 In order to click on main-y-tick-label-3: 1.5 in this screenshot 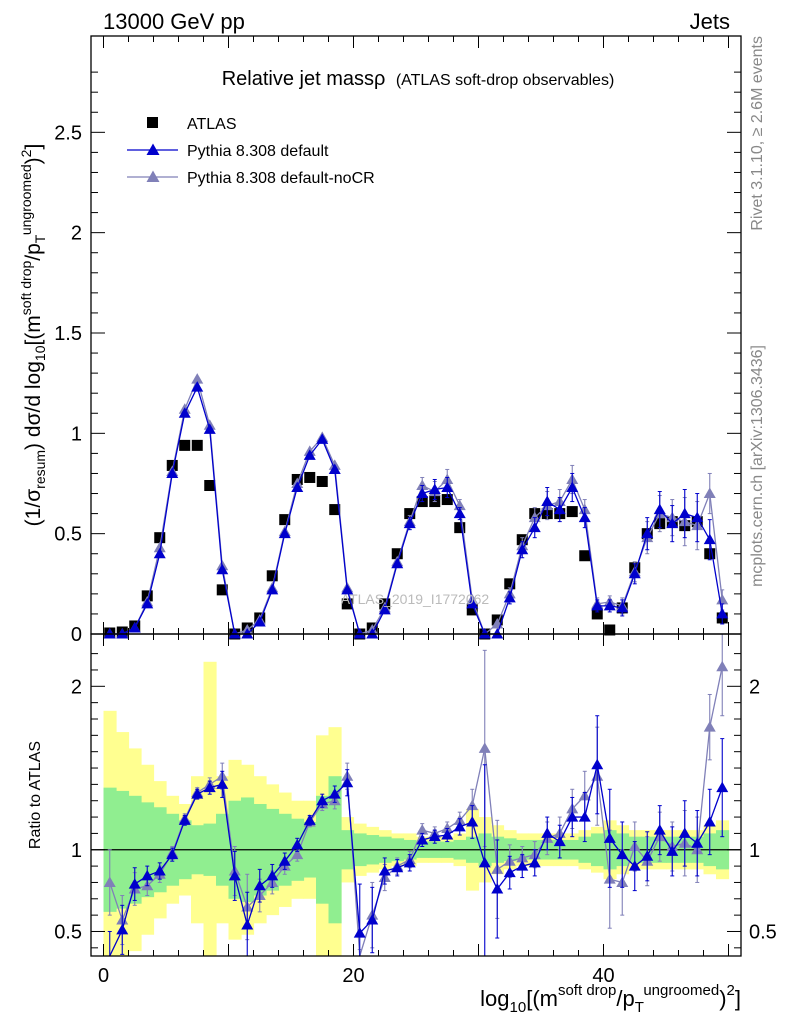, I will do `click(68, 334)`.